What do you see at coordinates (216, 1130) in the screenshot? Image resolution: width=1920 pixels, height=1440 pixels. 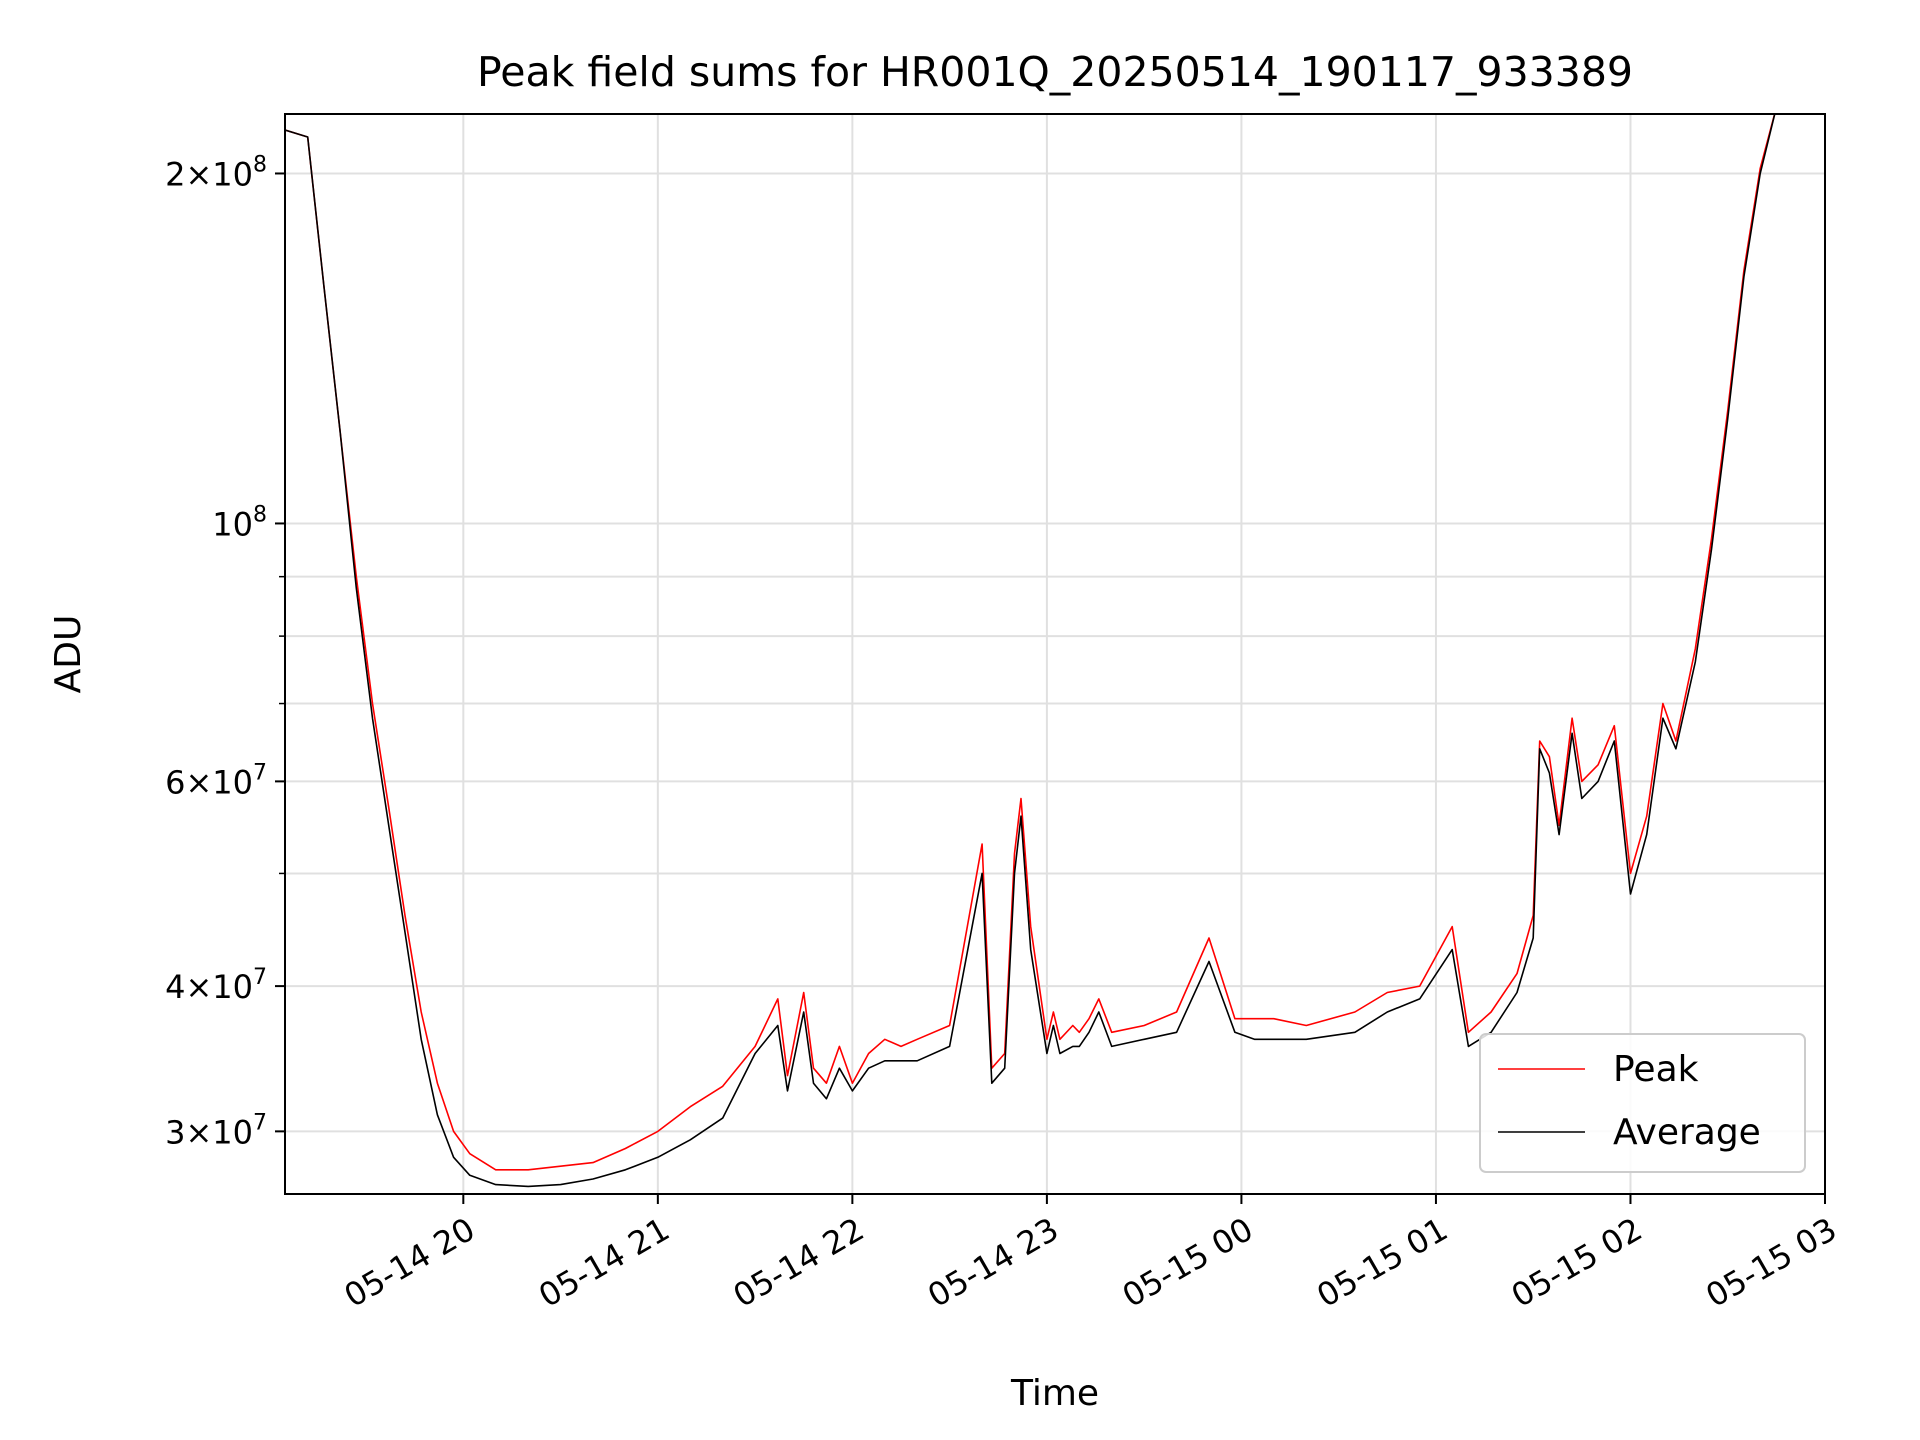 I see `y-tick-label: 3×107` at bounding box center [216, 1130].